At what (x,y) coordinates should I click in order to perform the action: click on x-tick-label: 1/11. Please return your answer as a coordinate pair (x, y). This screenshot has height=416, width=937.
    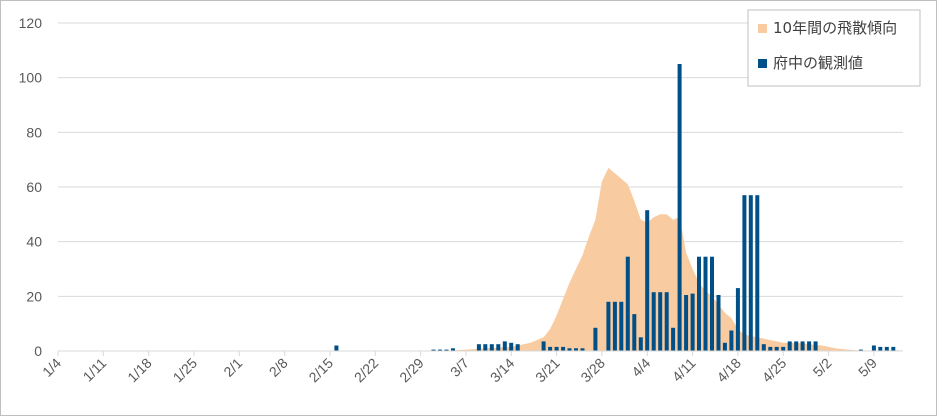
    Looking at the image, I should click on (95, 370).